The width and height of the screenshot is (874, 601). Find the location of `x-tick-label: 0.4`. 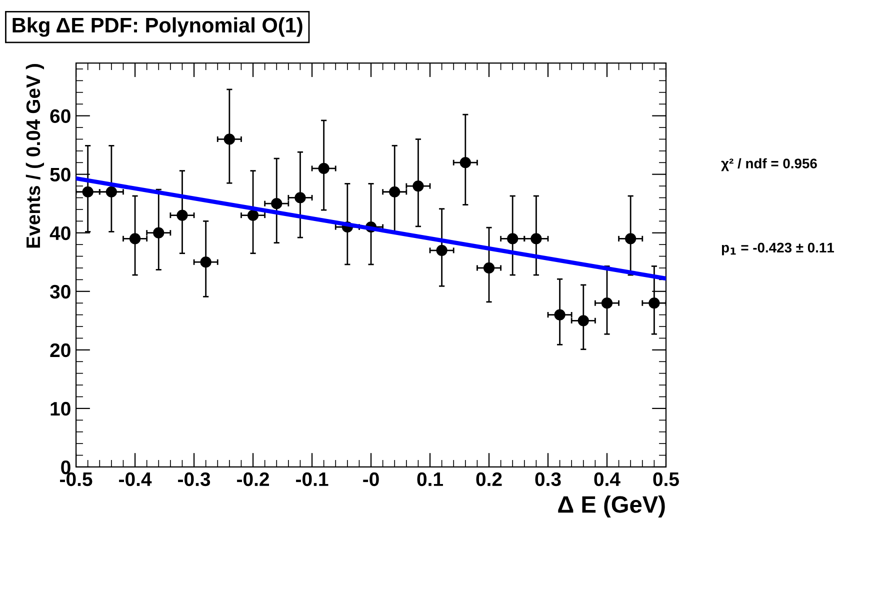

x-tick-label: 0.4 is located at coordinates (607, 479).